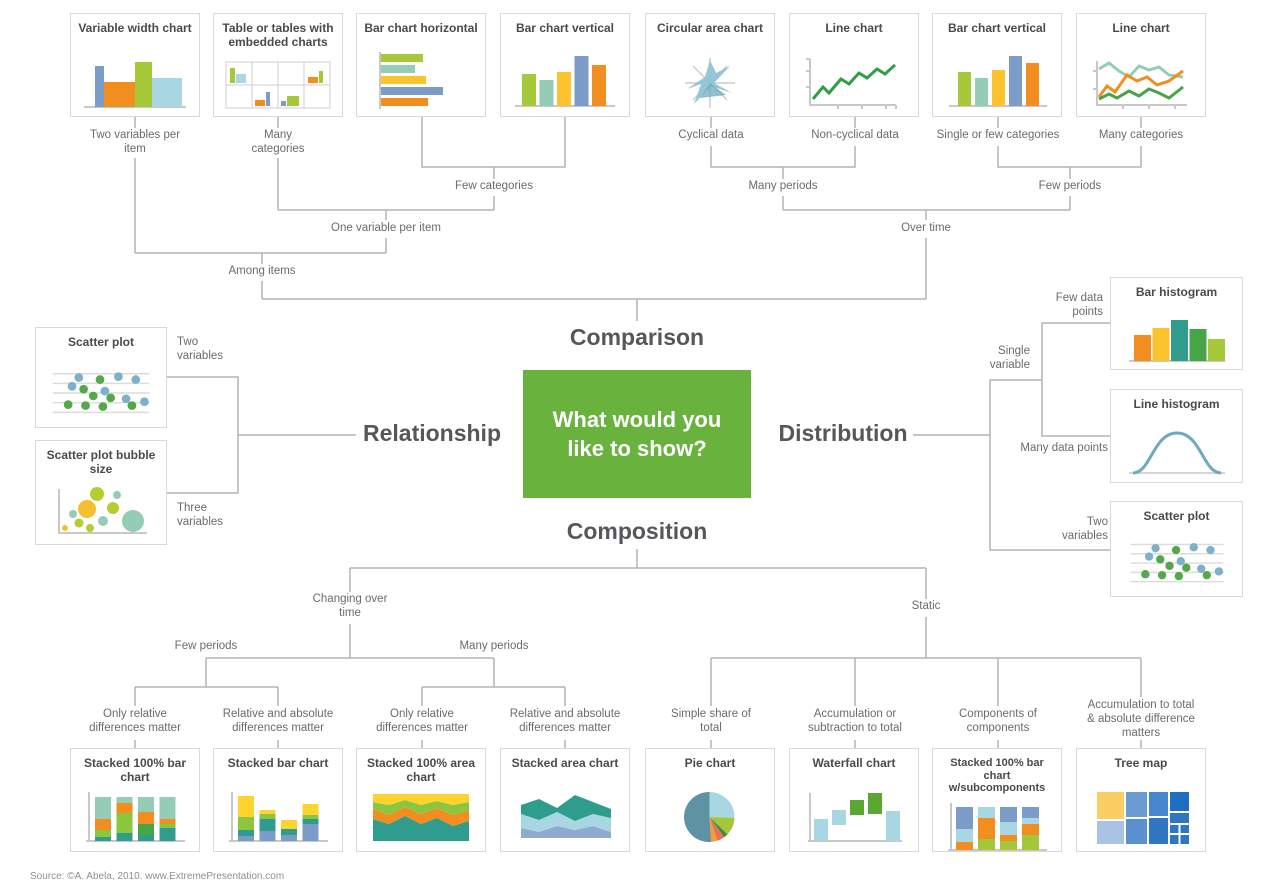 The image size is (1280, 890). I want to click on label-only-relative-2: Only relative differences matter, so click(422, 721).